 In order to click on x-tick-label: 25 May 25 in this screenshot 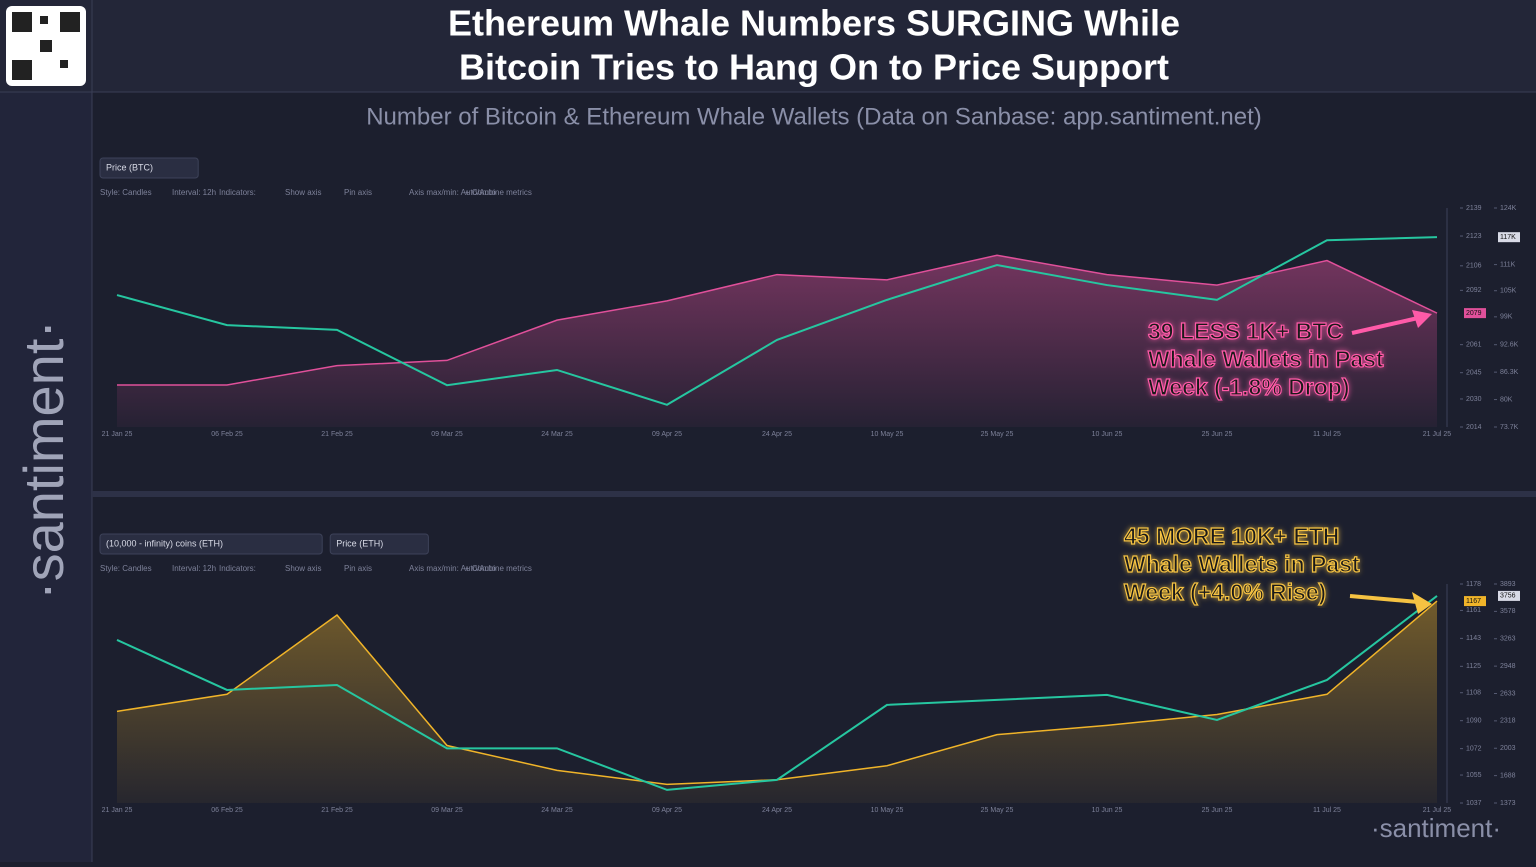, I will do `click(997, 434)`.